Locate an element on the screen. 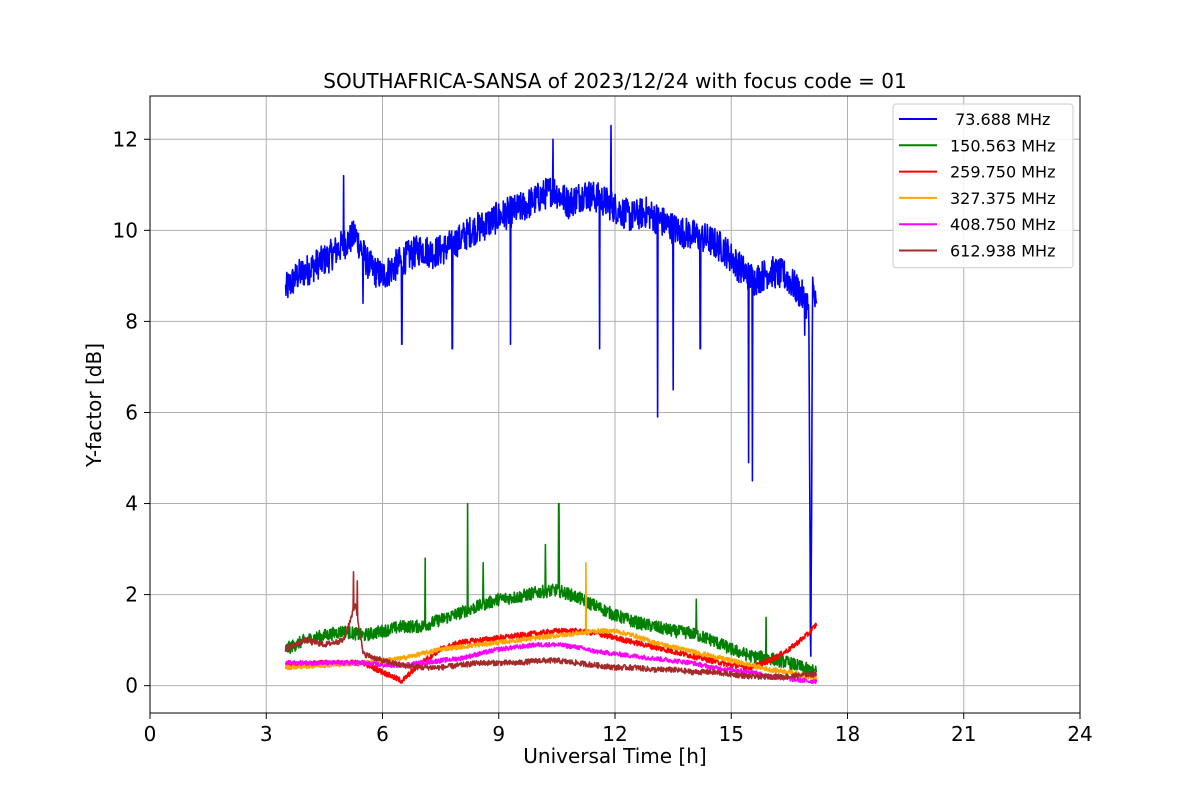 Image resolution: width=1200 pixels, height=805 pixels. y-tick-label: 0 is located at coordinates (131, 686).